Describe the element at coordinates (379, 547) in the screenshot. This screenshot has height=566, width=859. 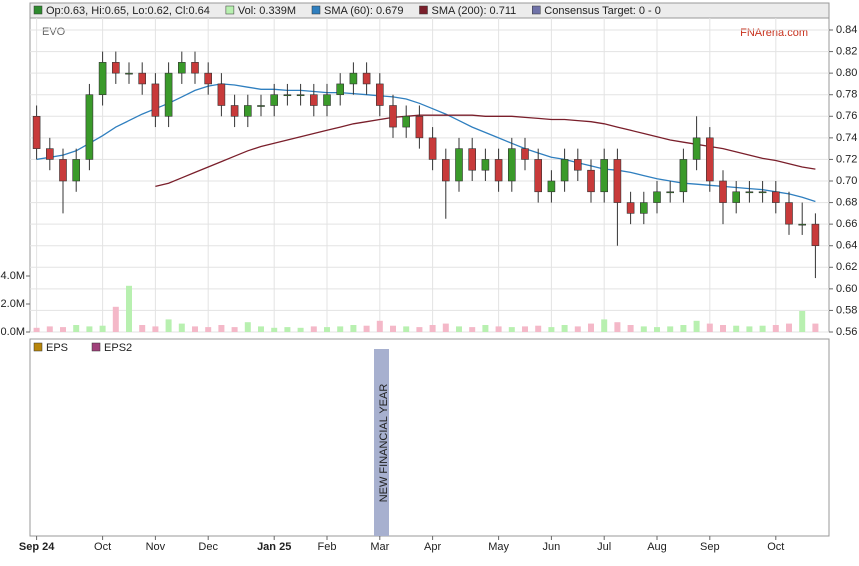
I see `x-tick-label: Mar` at that location.